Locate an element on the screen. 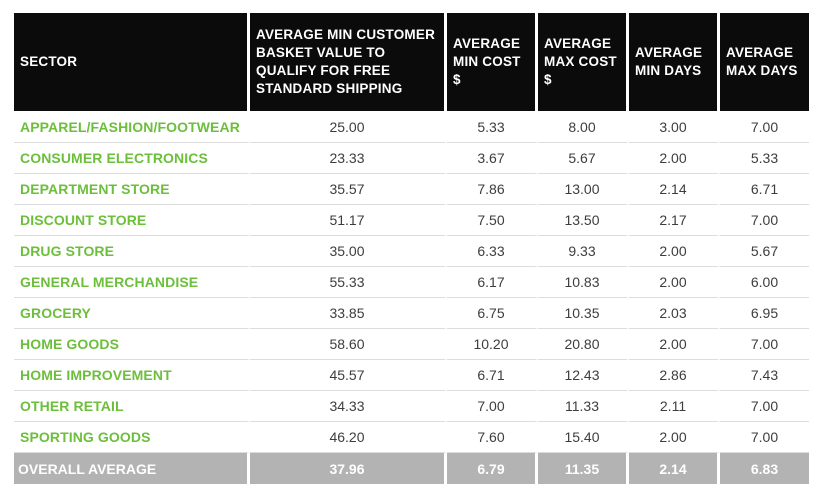  max-days-cell: 6.71 is located at coordinates (764, 189).